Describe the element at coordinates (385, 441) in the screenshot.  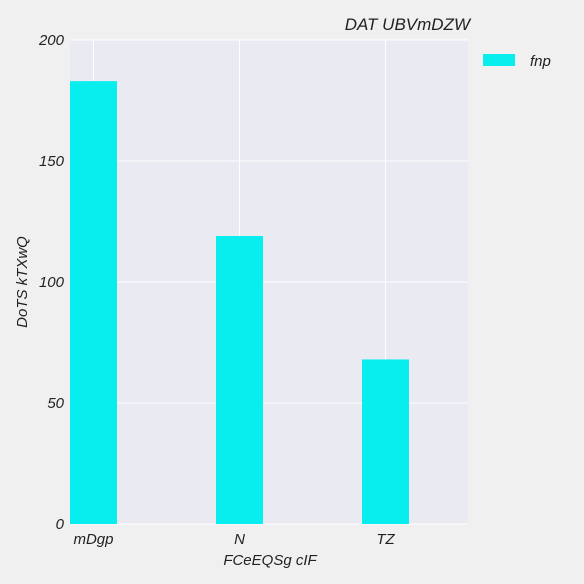
I see `bar-TZ` at that location.